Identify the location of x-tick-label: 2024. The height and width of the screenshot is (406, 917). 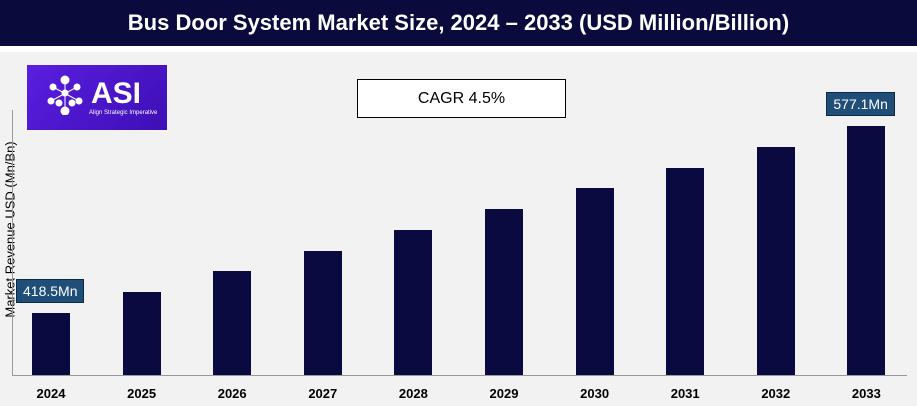
(51, 393).